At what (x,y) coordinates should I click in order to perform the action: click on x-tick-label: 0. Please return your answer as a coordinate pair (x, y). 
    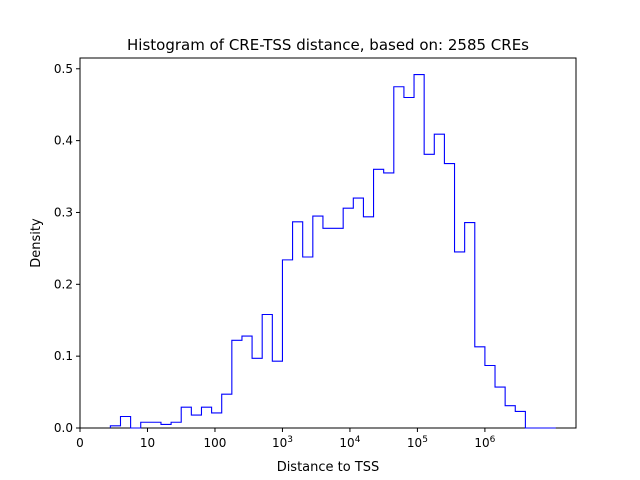
    Looking at the image, I should click on (80, 443).